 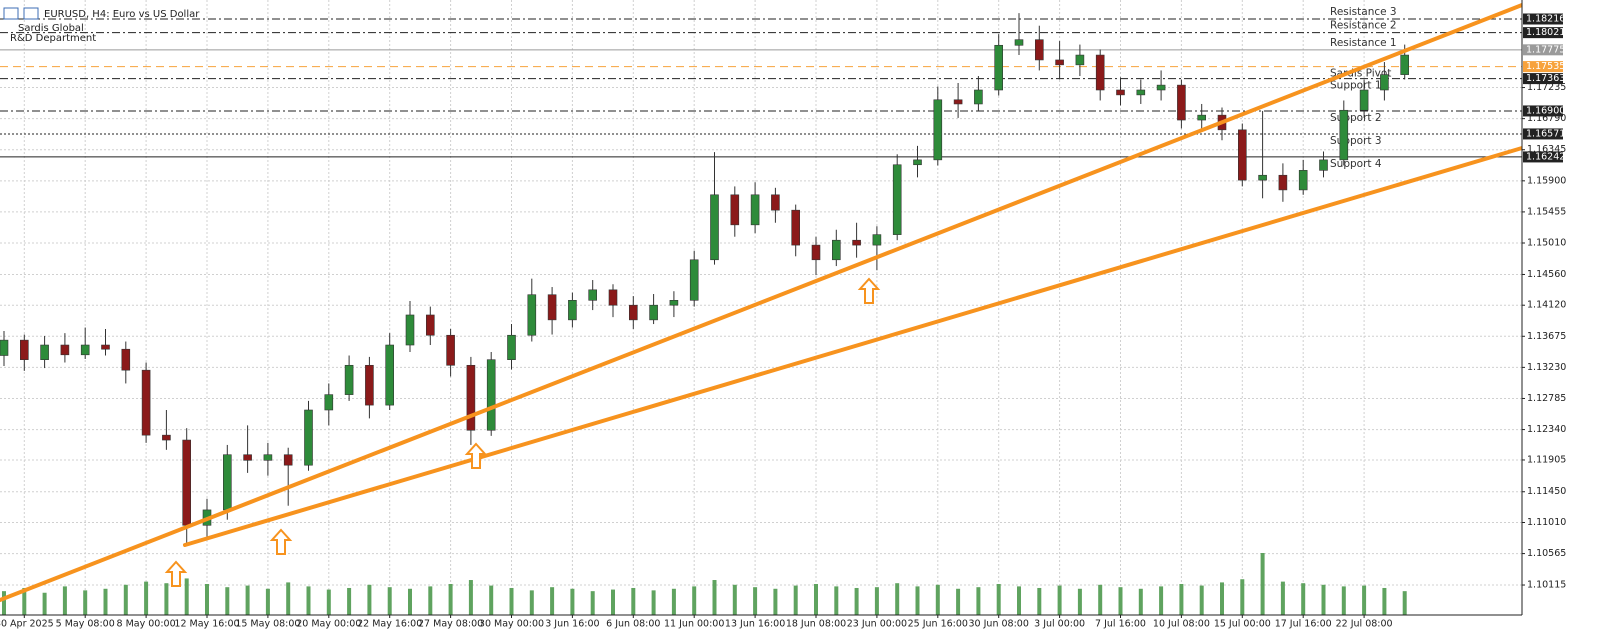 I want to click on level-price-label: 1.18216, so click(x=1545, y=19).